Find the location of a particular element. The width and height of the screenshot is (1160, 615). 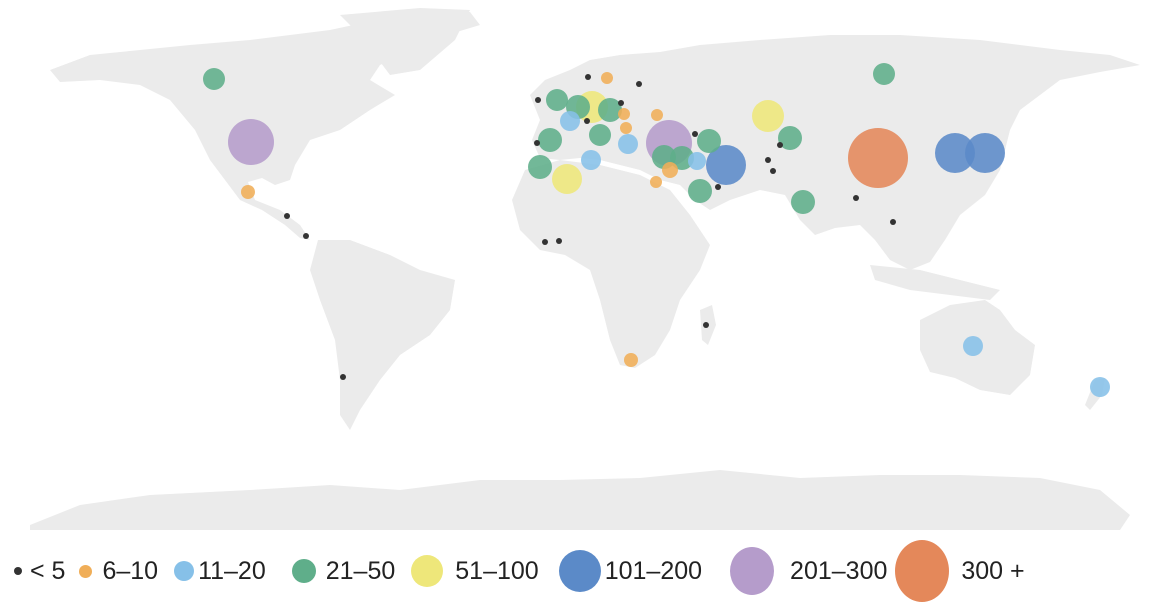

bubble-south-africa is located at coordinates (631, 360).